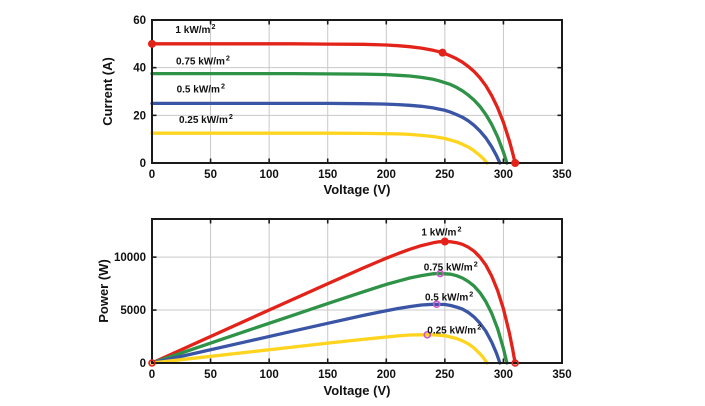 Image resolution: width=705 pixels, height=406 pixels. What do you see at coordinates (107, 91) in the screenshot?
I see `y-axis-label: Current (A)` at bounding box center [107, 91].